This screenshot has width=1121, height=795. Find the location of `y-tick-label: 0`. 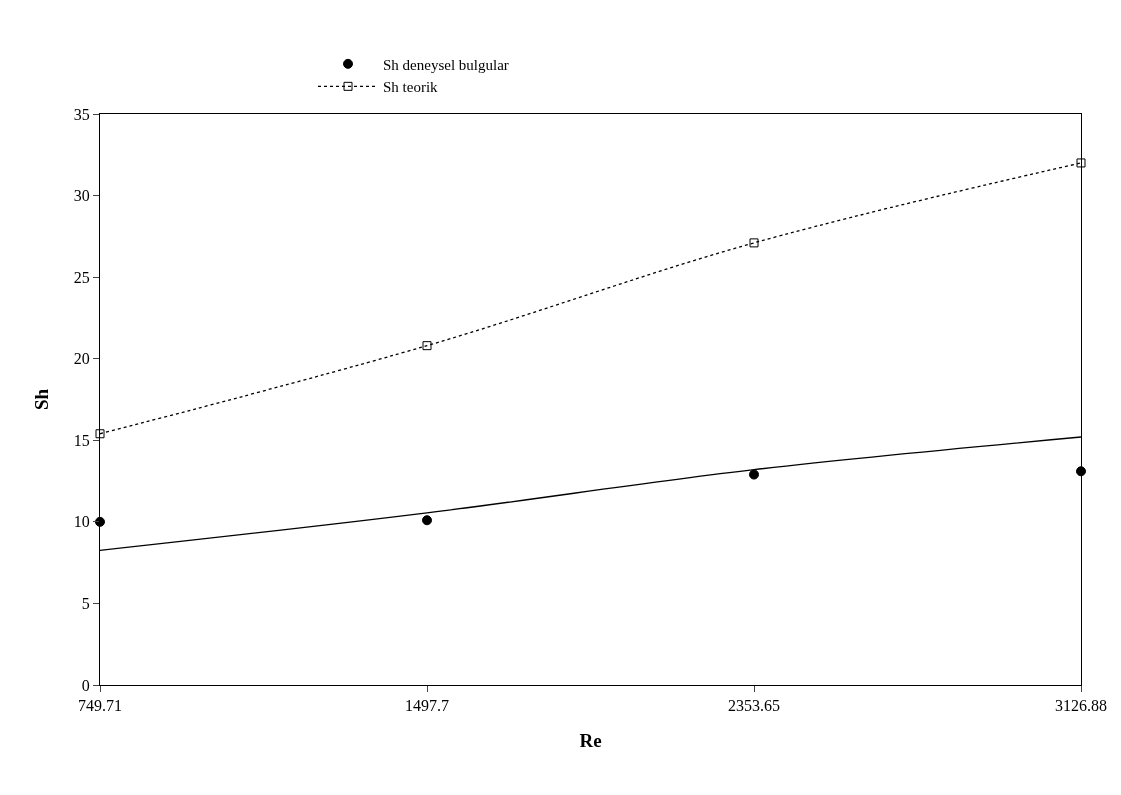

y-tick-label: 0 is located at coordinates (85, 685).